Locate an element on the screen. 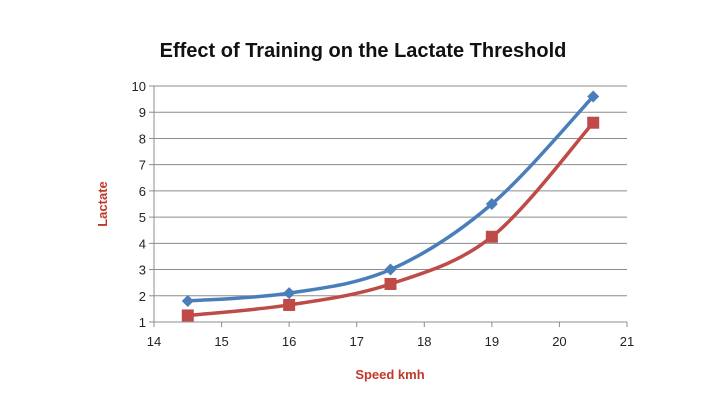 This screenshot has height=410, width=728. y-tick-label: 4 is located at coordinates (142, 243).